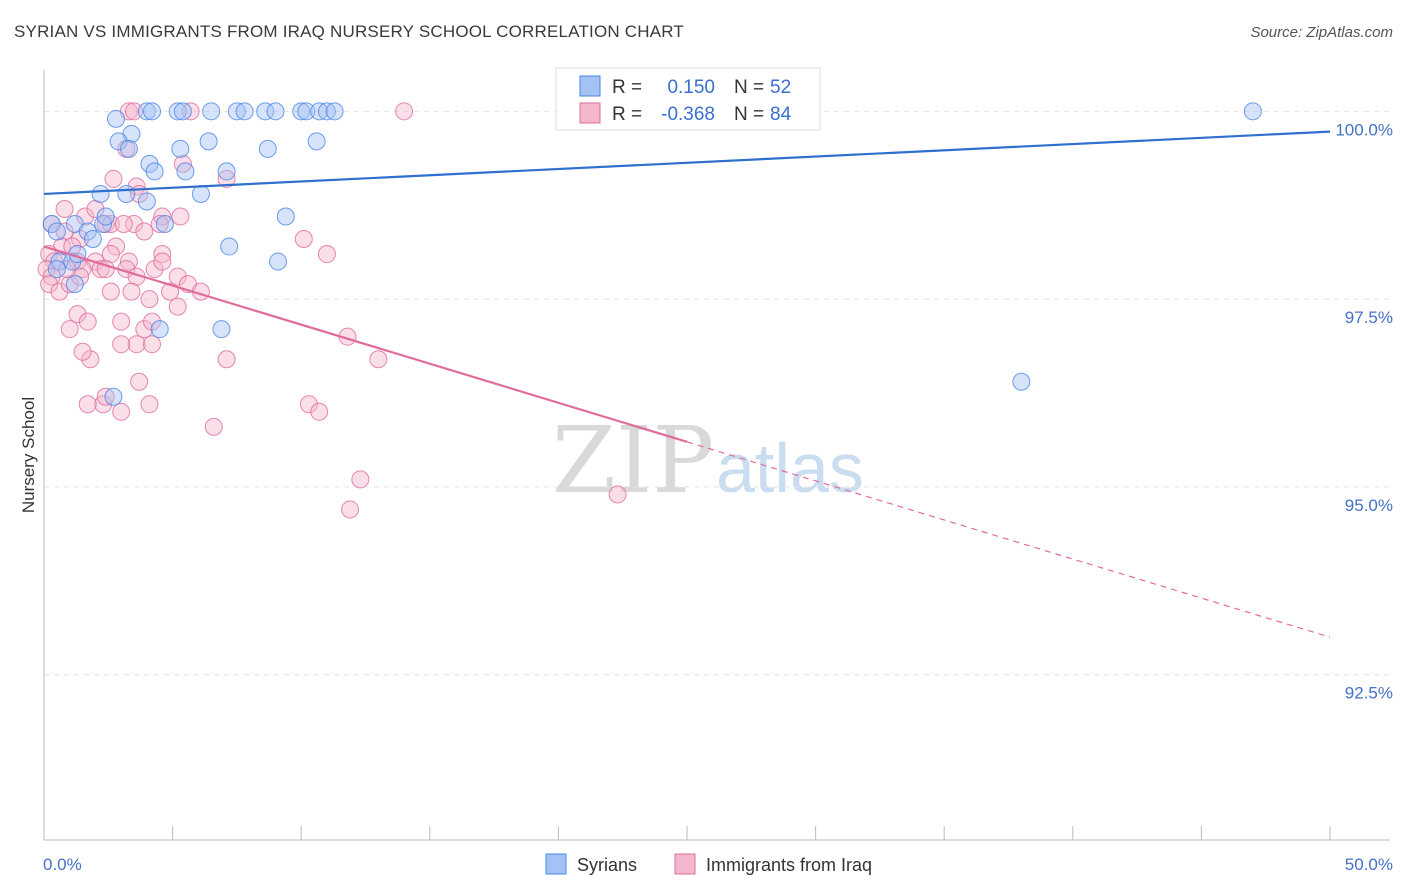 The image size is (1406, 892). Describe the element at coordinates (1364, 129) in the screenshot. I see `y-tick-label: 100.0%` at that location.